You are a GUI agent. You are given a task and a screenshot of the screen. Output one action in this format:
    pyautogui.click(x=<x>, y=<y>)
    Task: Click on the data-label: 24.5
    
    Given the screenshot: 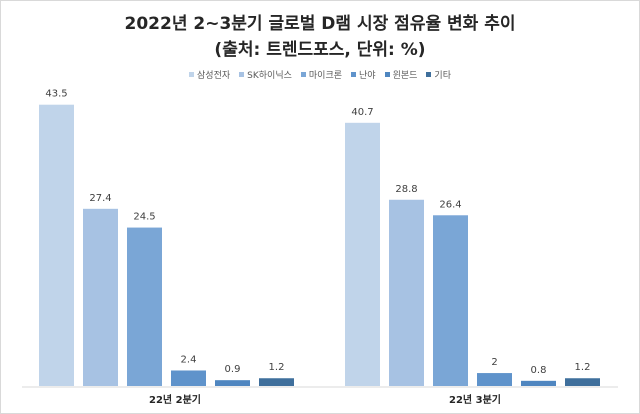 What is the action you would take?
    pyautogui.click(x=144, y=217)
    